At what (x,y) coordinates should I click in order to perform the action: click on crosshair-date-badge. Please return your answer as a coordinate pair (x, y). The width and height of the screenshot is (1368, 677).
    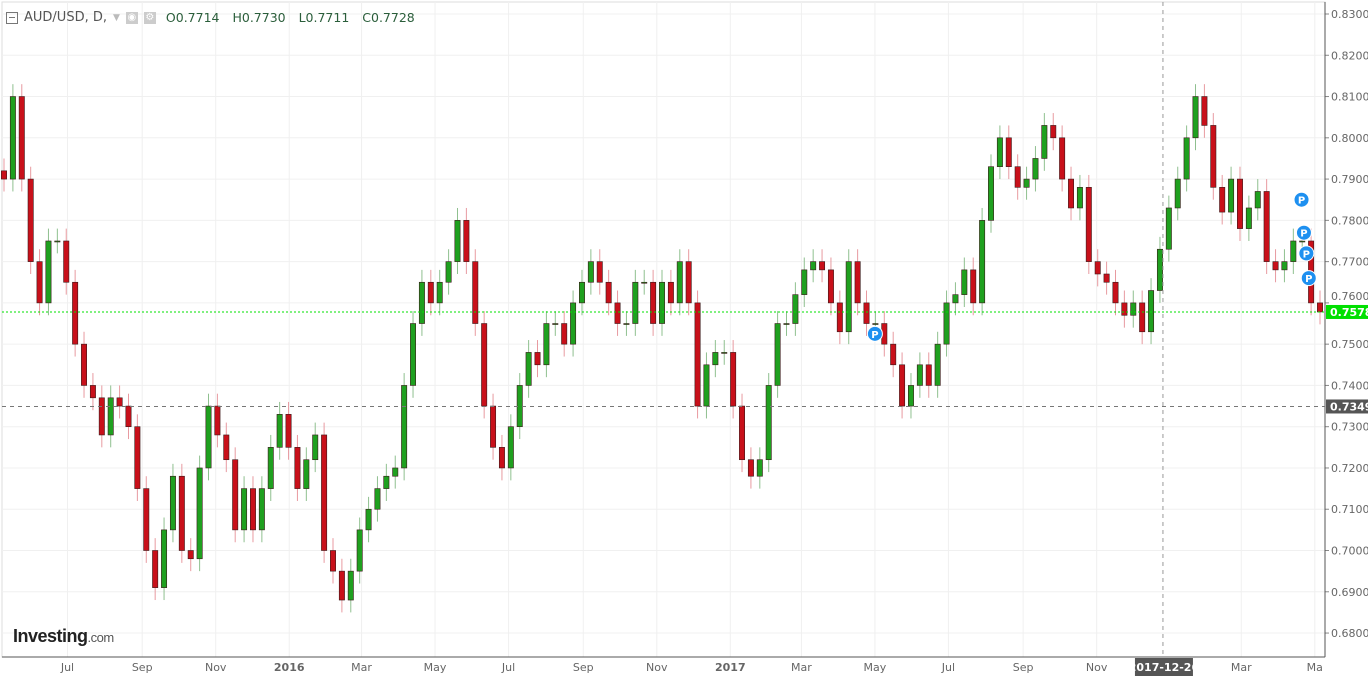
    Looking at the image, I should click on (1163, 667).